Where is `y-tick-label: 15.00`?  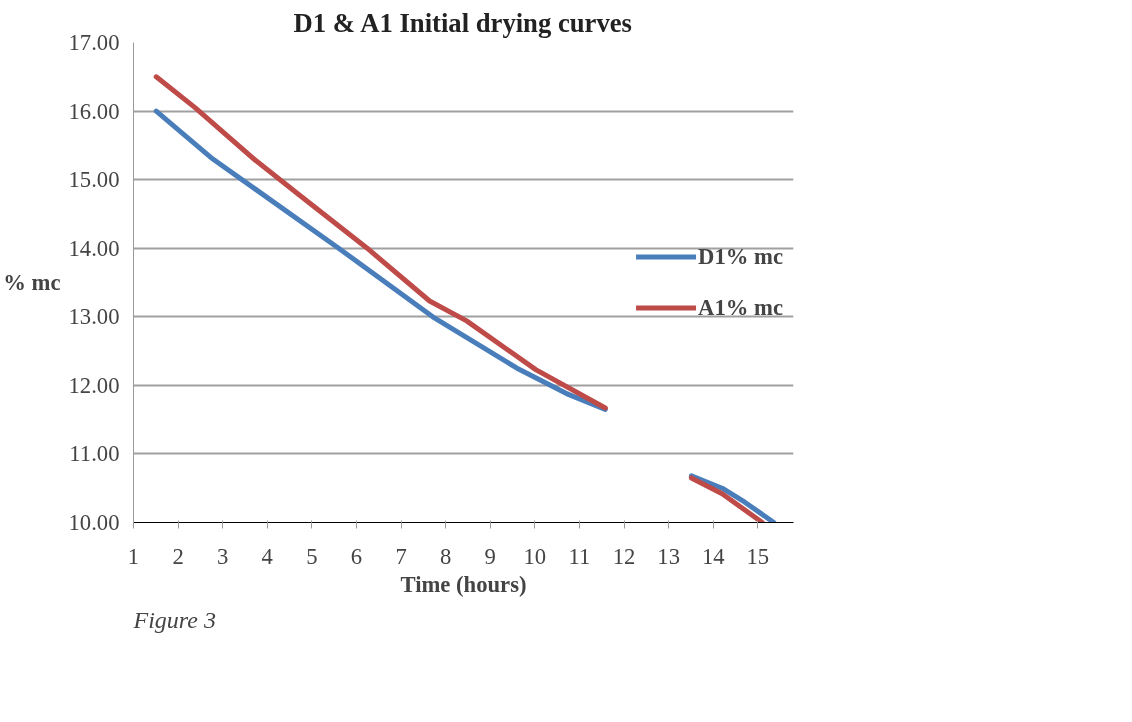 y-tick-label: 15.00 is located at coordinates (94, 180).